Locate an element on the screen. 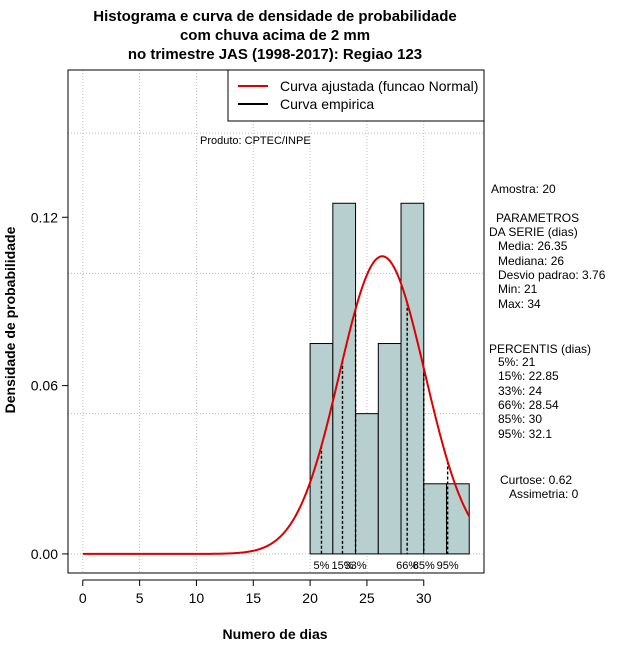 Image resolution: width=640 pixels, height=660 pixels. percentile-label: 15% is located at coordinates (342, 566).